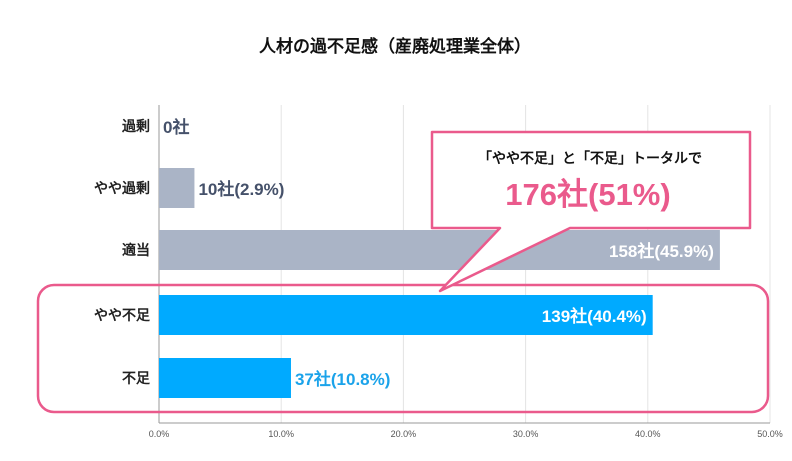 This screenshot has width=792, height=461. I want to click on x-tick-label: 10.0%, so click(281, 434).